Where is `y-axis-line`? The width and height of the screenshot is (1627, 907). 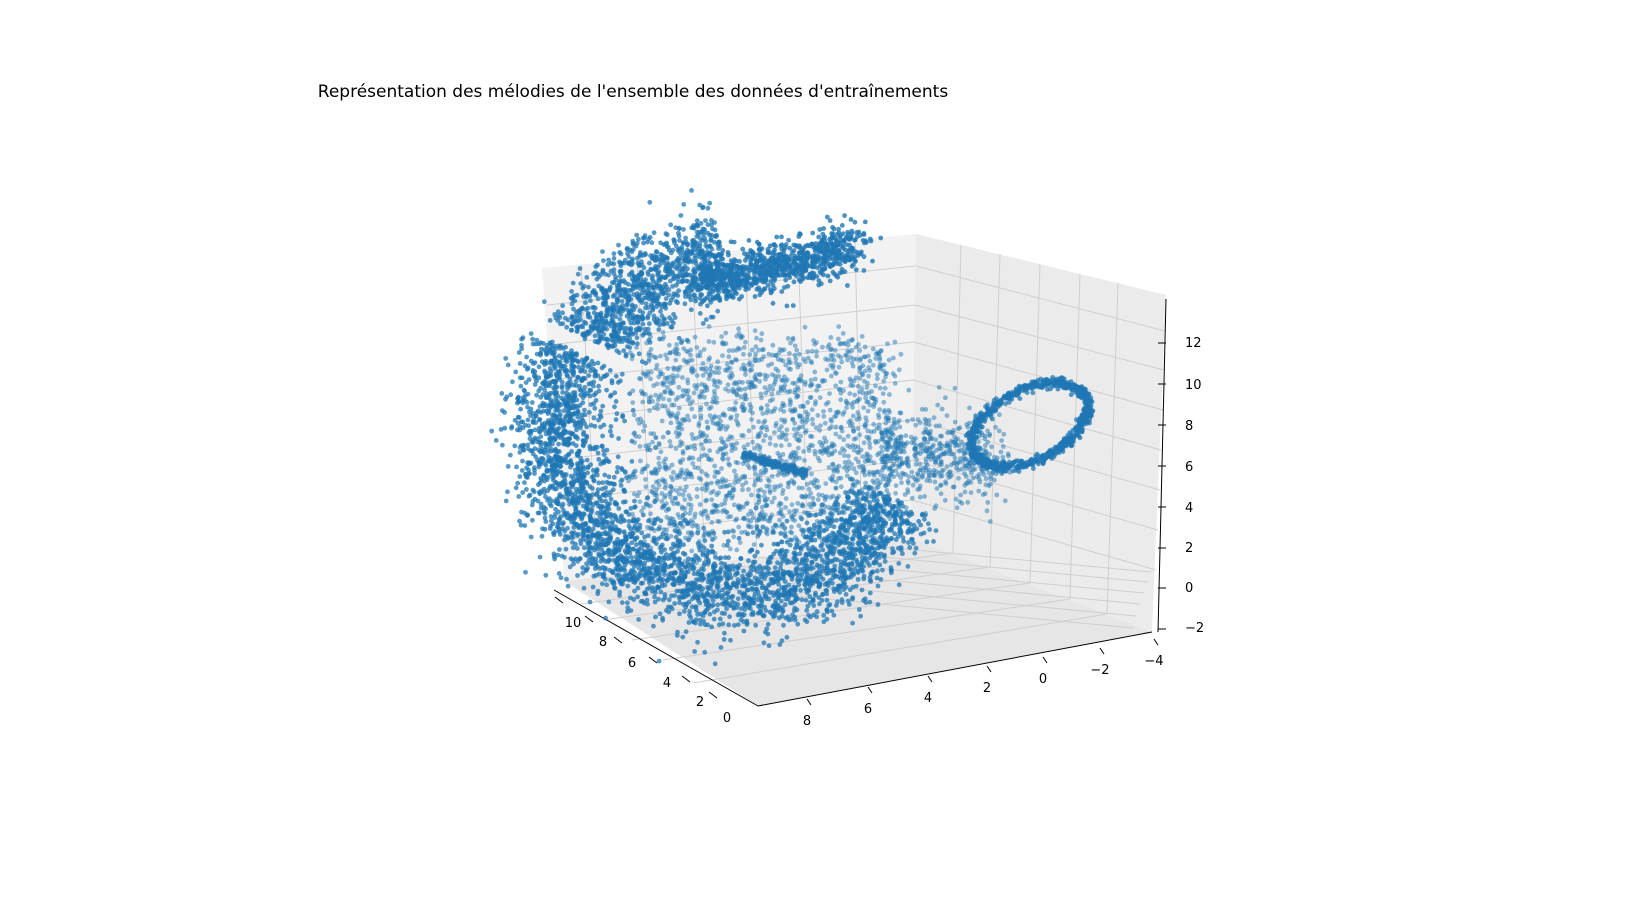
y-axis-line is located at coordinates (955, 669).